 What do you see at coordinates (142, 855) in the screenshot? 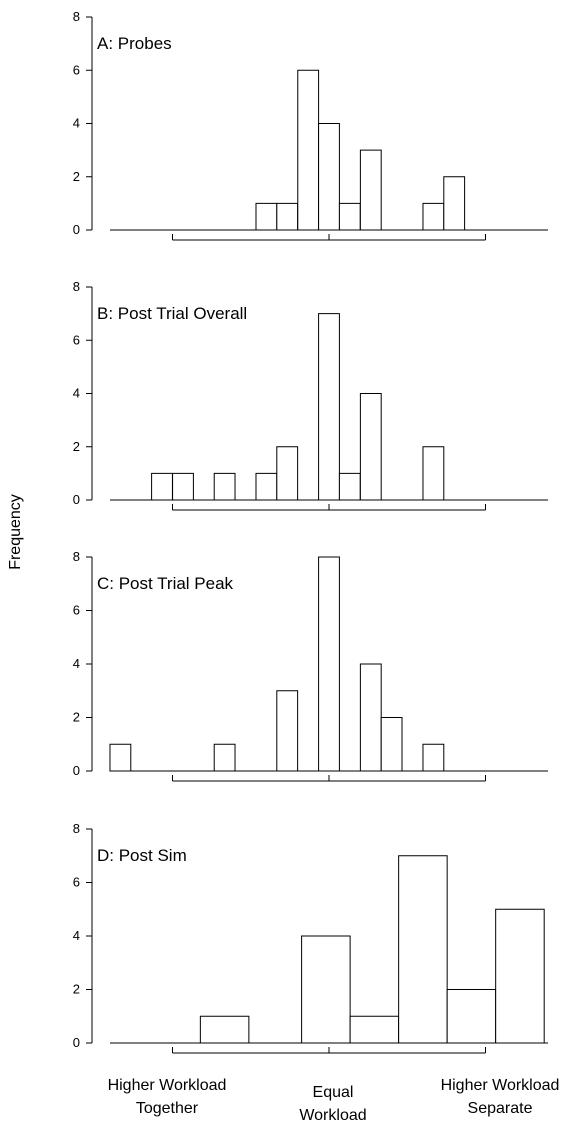
I see `panel-title: D: Post Sim` at bounding box center [142, 855].